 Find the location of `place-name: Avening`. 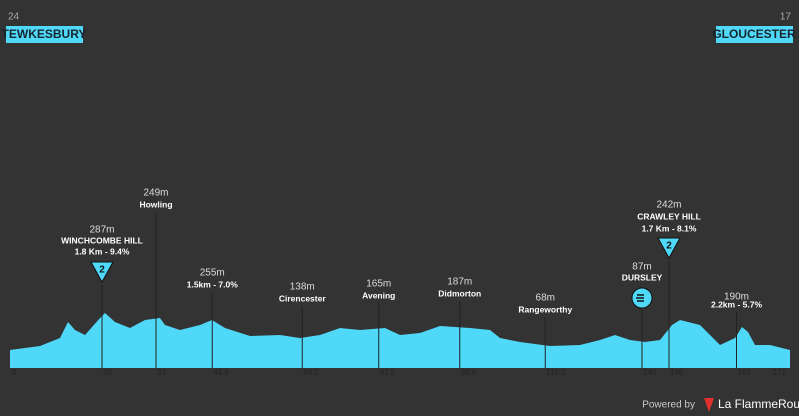

place-name: Avening is located at coordinates (378, 295).